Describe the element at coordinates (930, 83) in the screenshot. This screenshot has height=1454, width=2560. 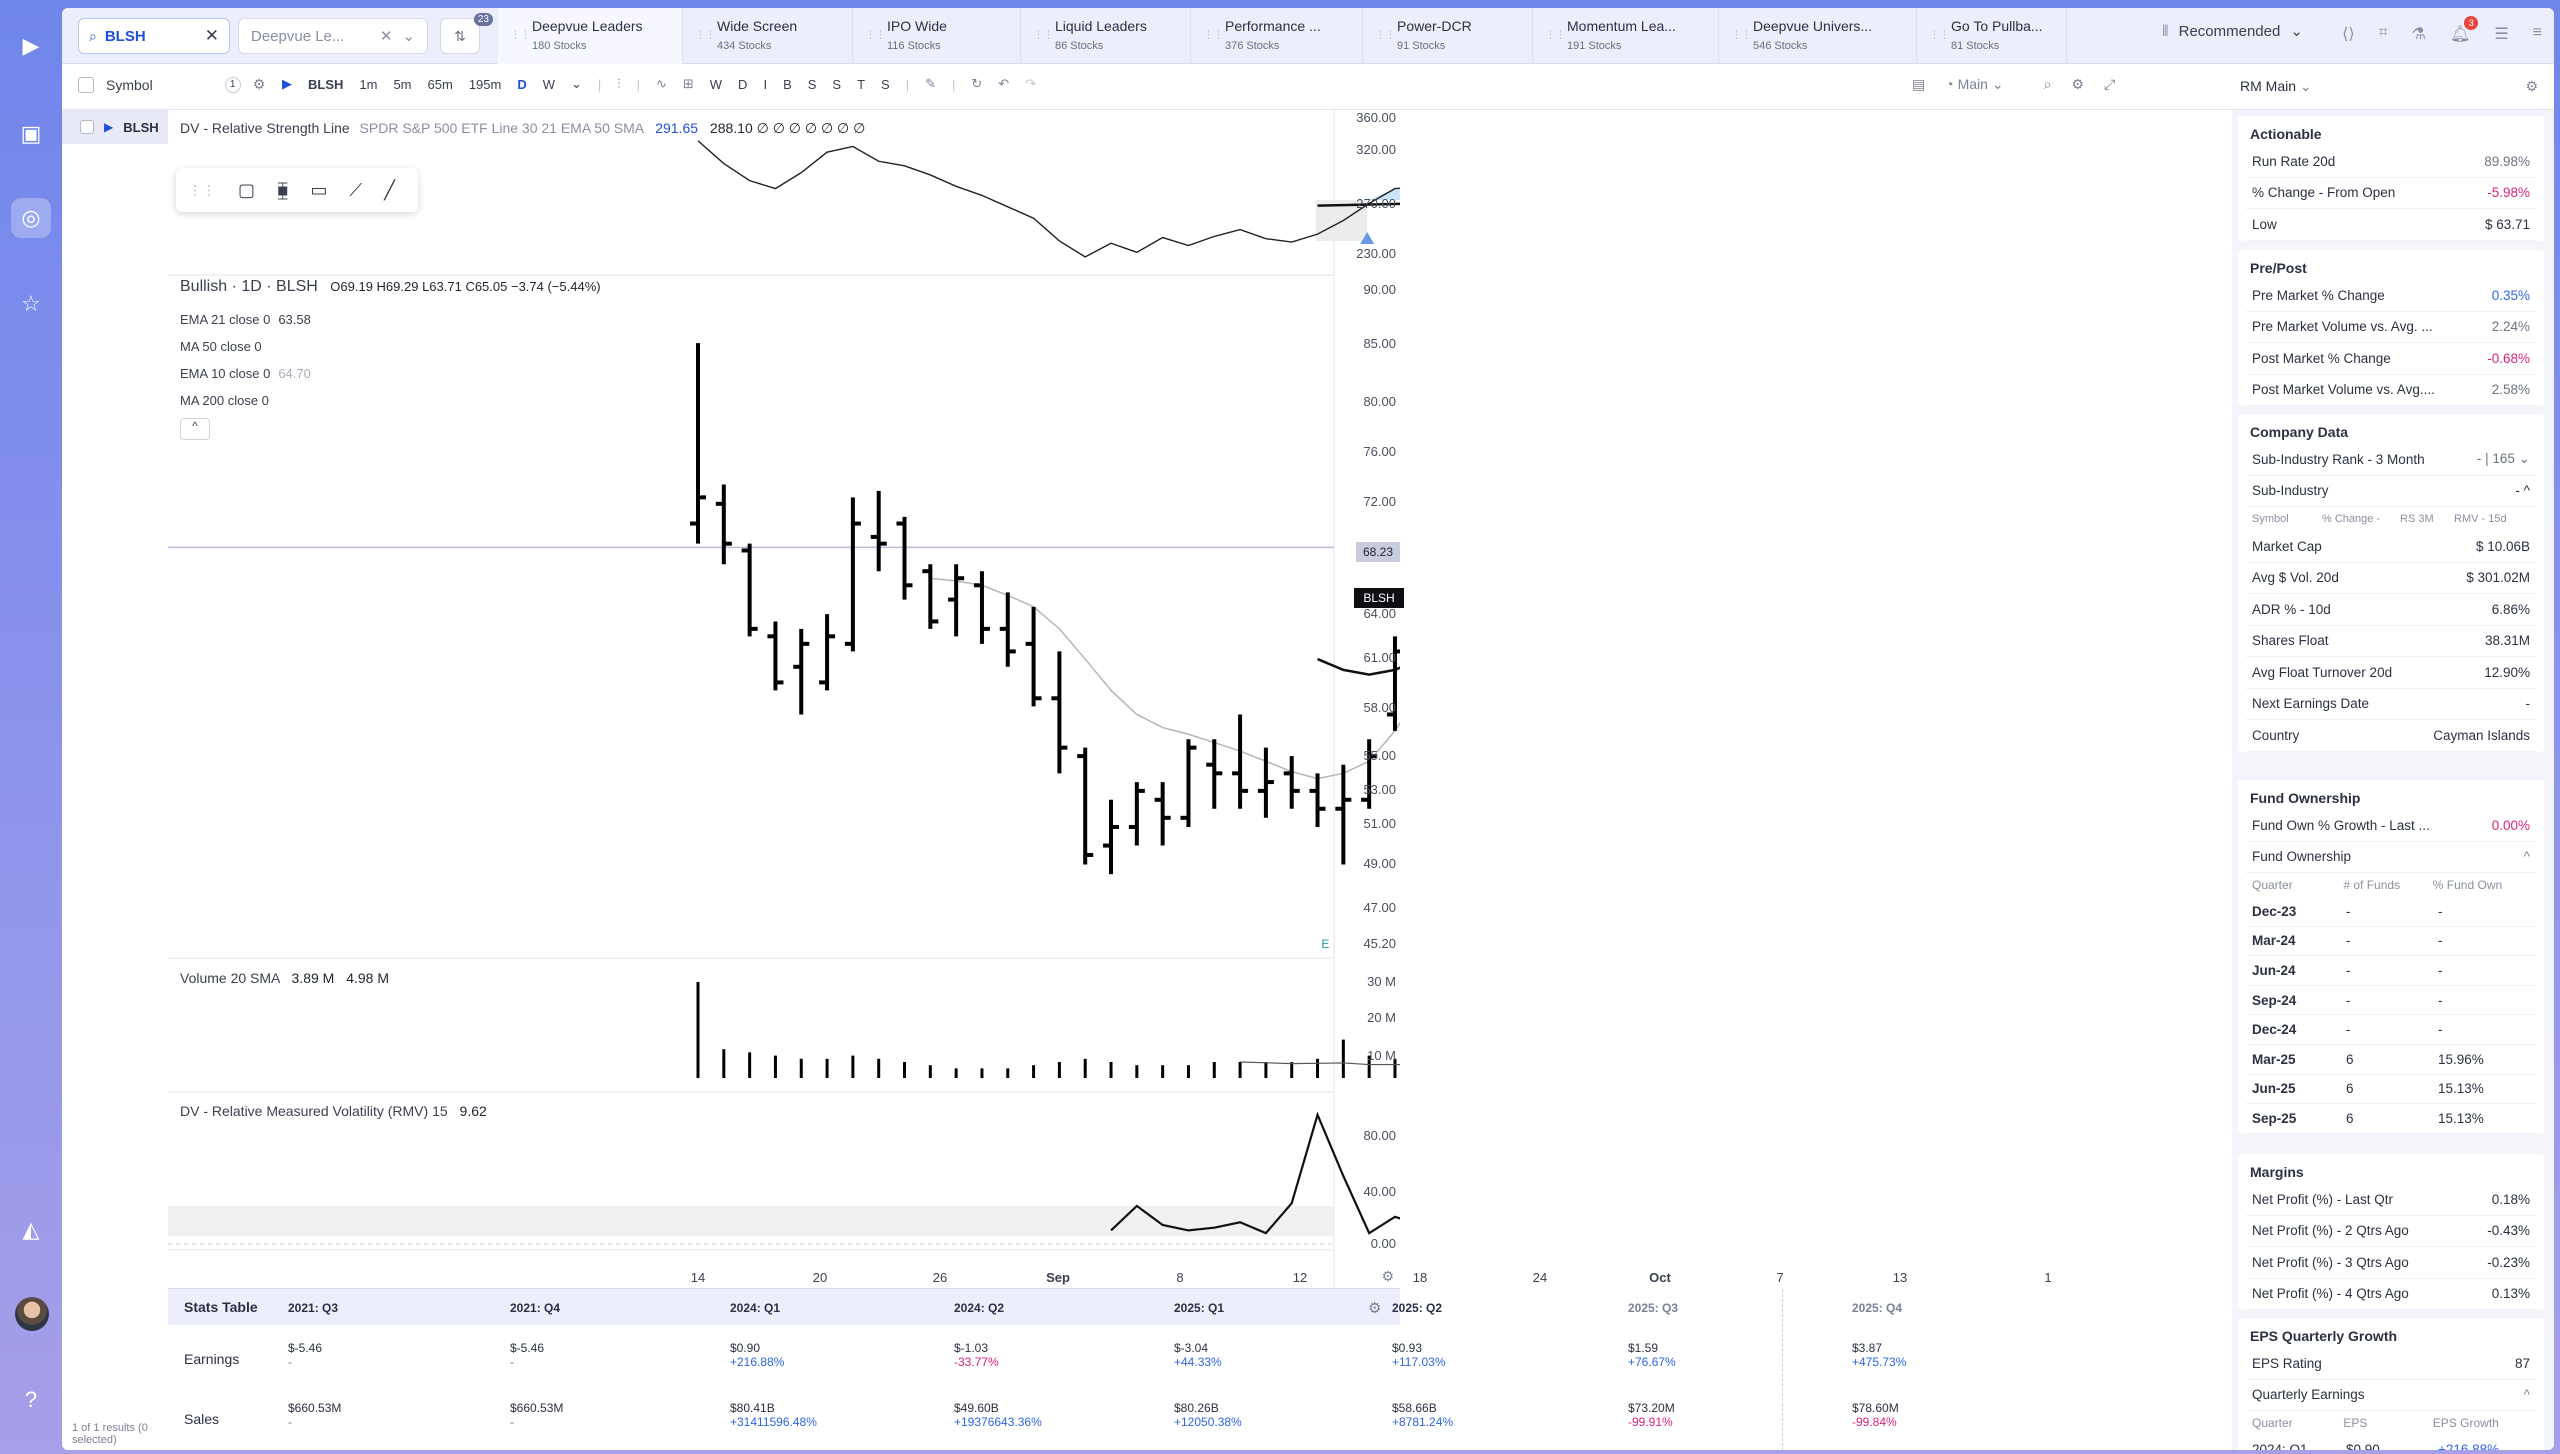
I see `eraser-icon: ✎` at that location.